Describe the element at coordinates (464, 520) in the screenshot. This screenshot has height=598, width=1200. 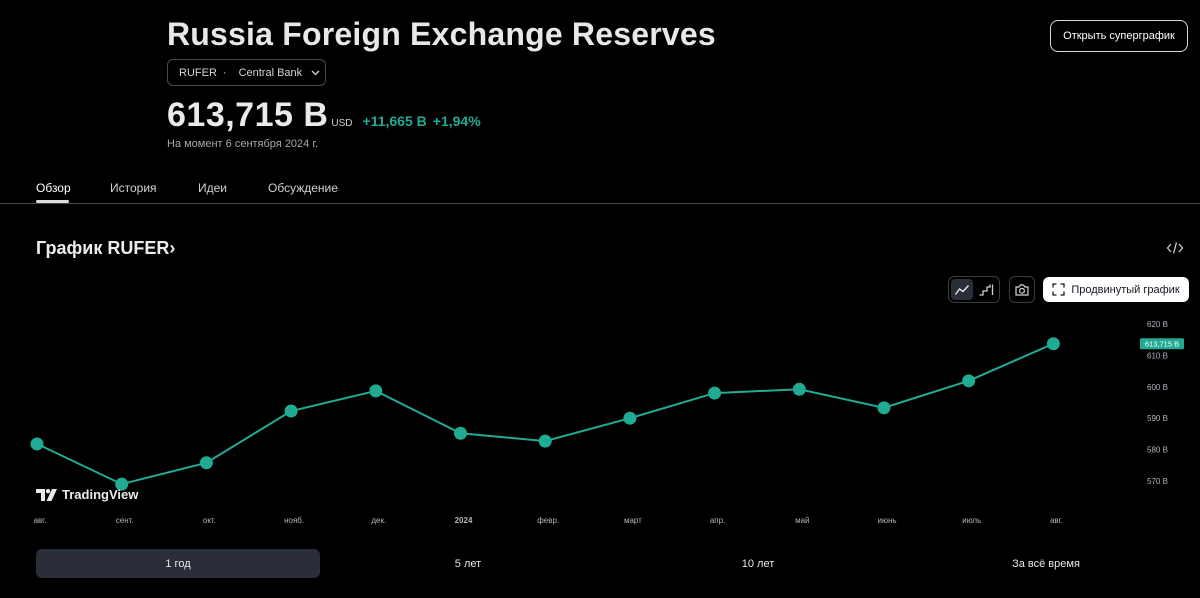
I see `x-tick-label: 2024` at that location.